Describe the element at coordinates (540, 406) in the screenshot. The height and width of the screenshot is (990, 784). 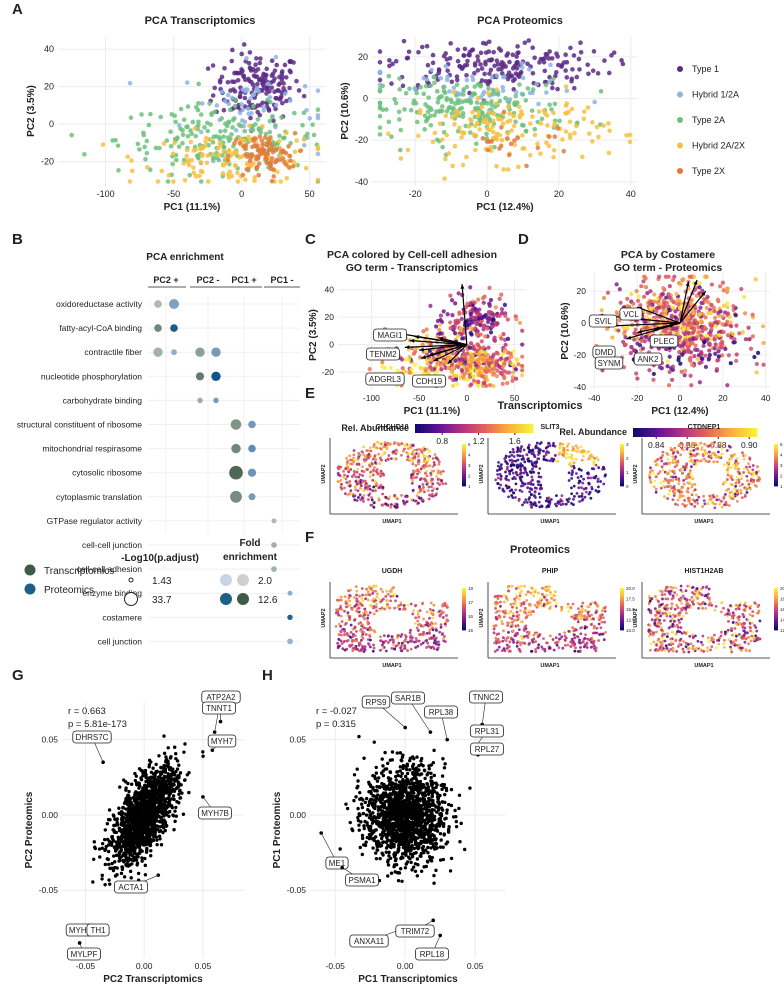
I see `section-title: Transcriptomics` at that location.